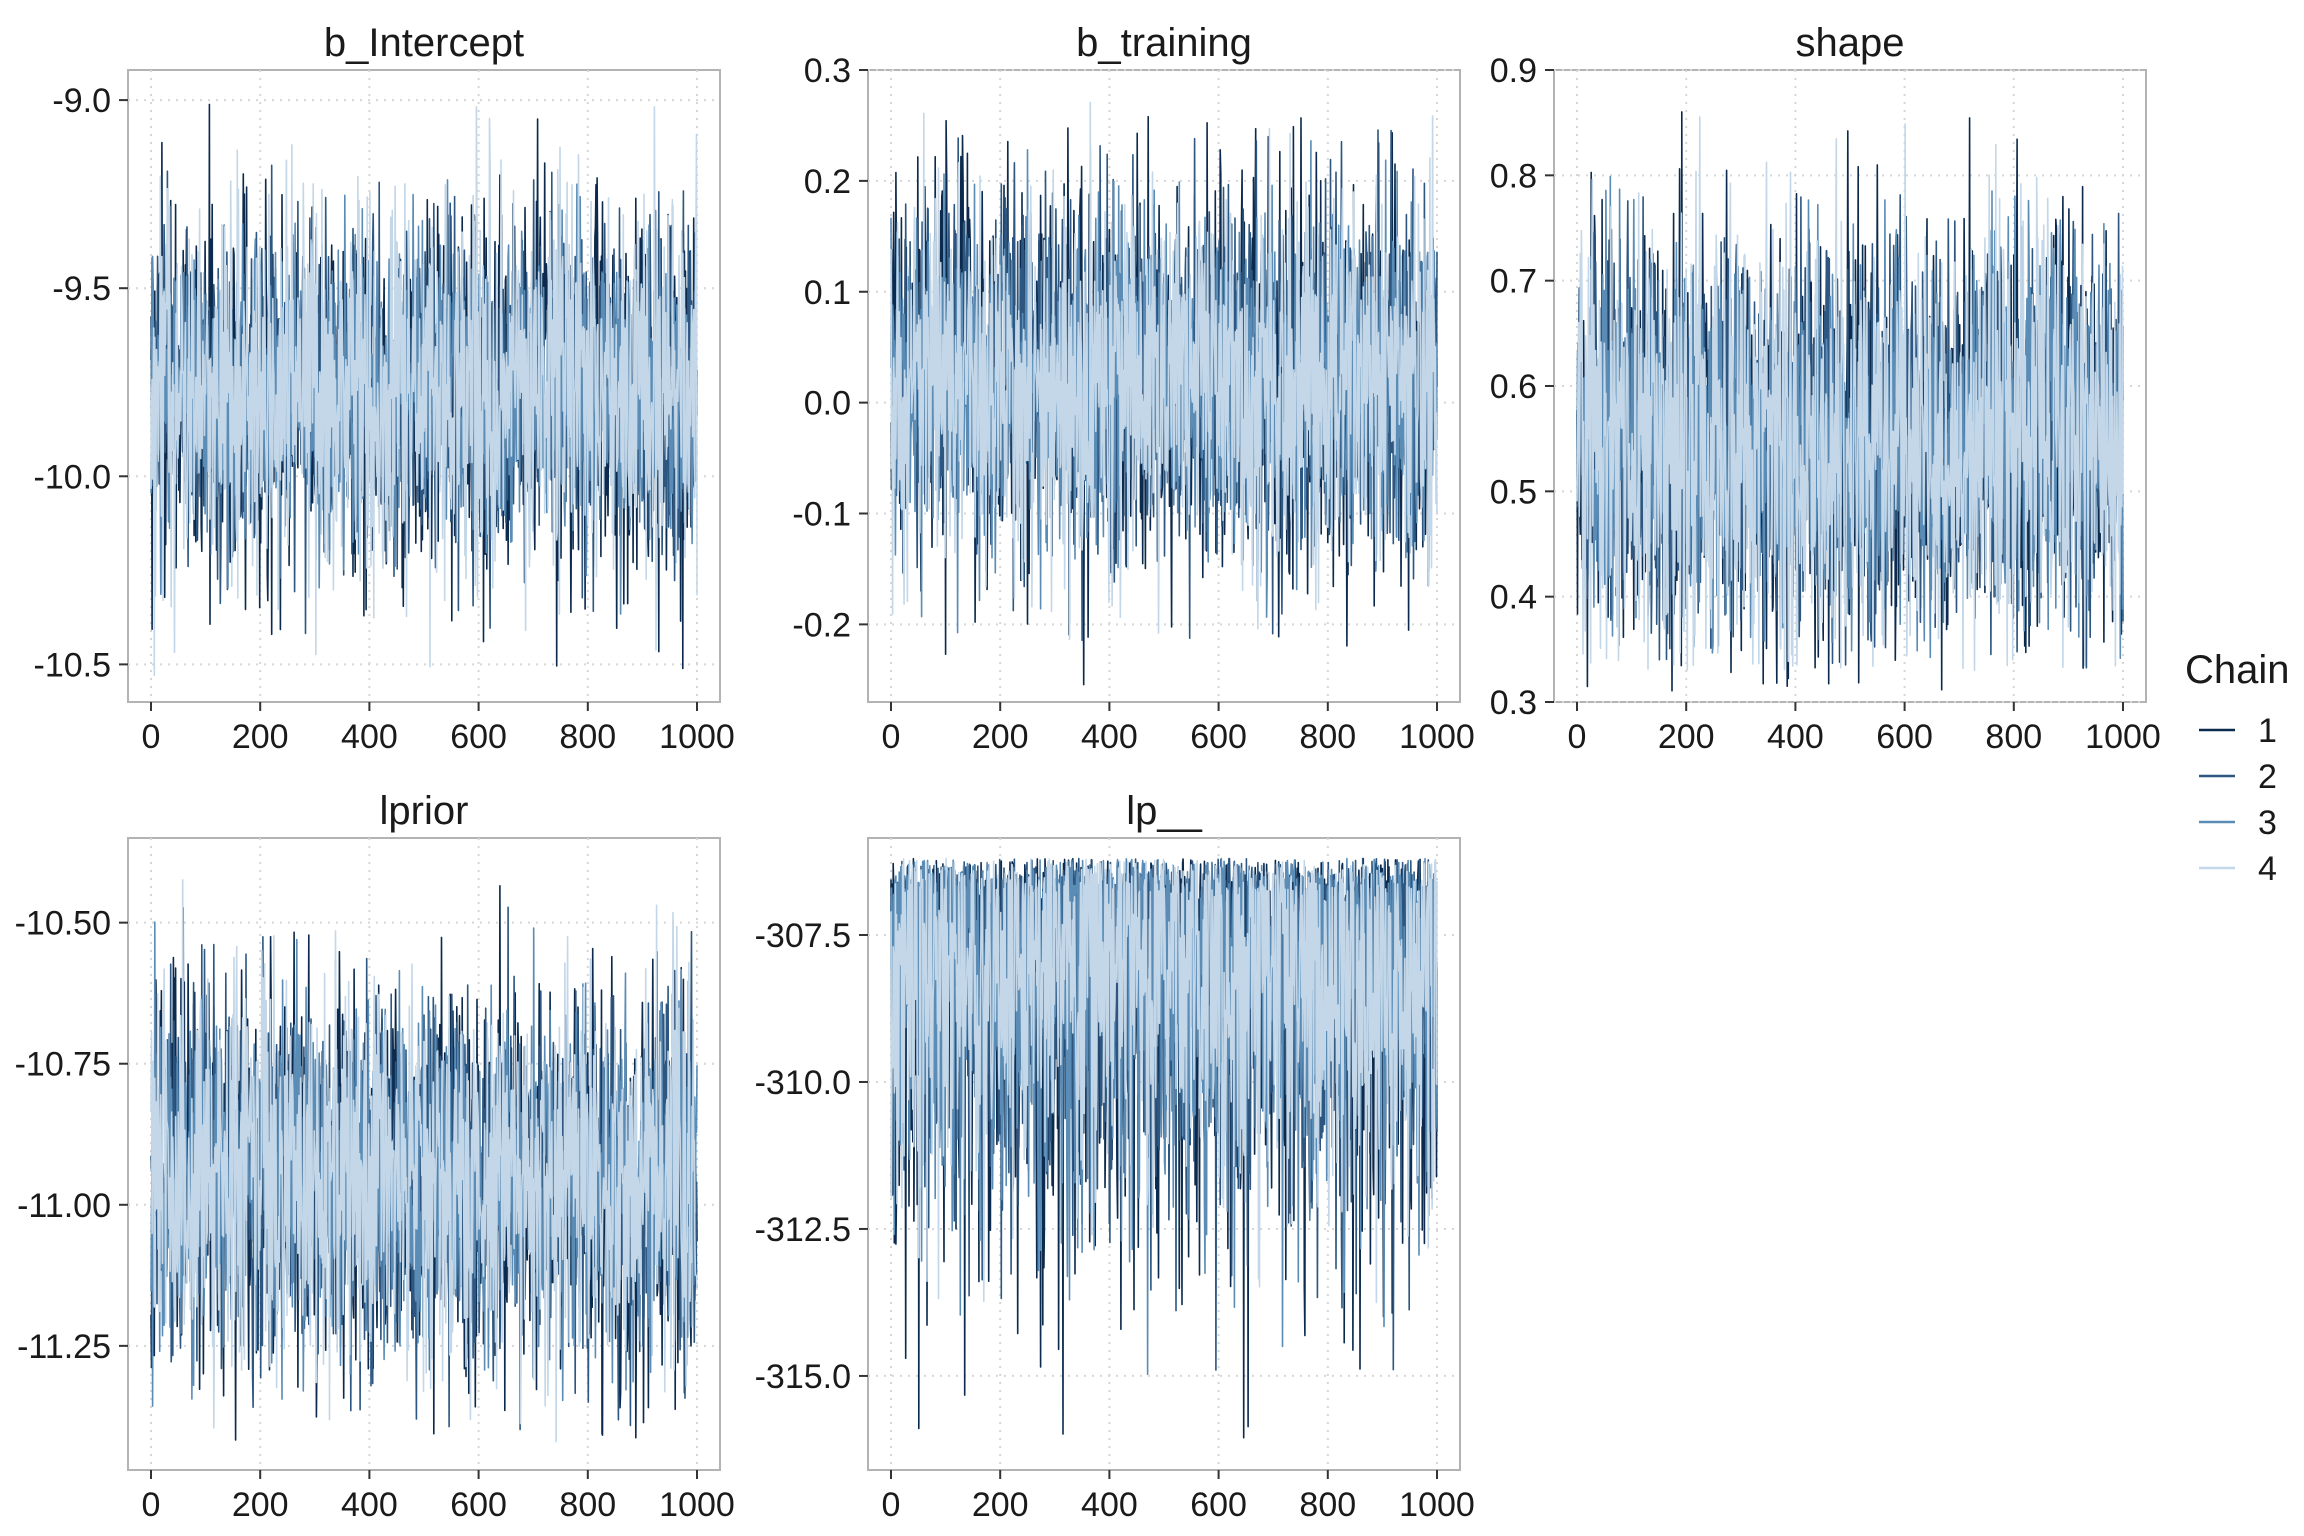  I want to click on y-tick-label: 0.7, so click(1513, 282).